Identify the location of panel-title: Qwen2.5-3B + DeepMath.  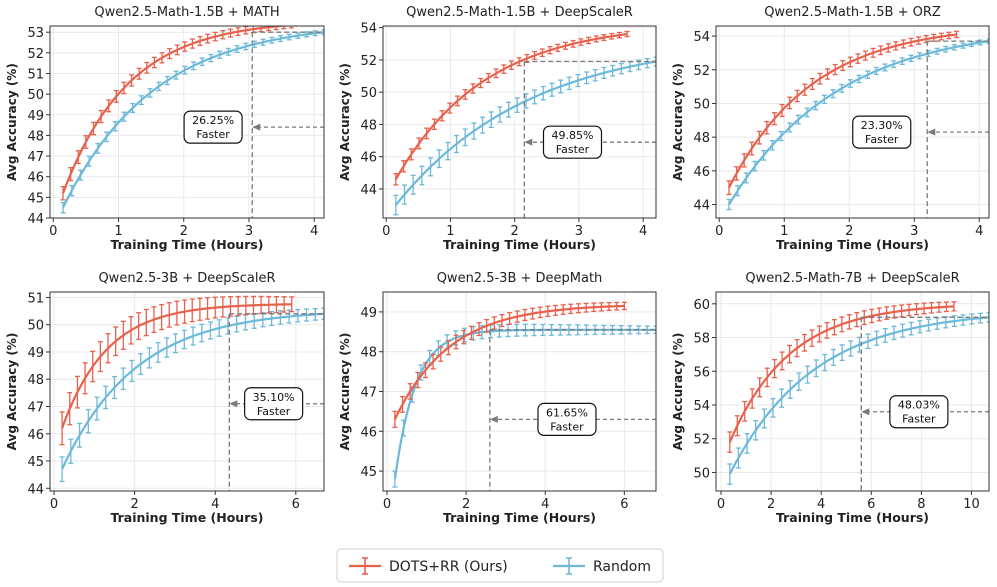
(520, 278).